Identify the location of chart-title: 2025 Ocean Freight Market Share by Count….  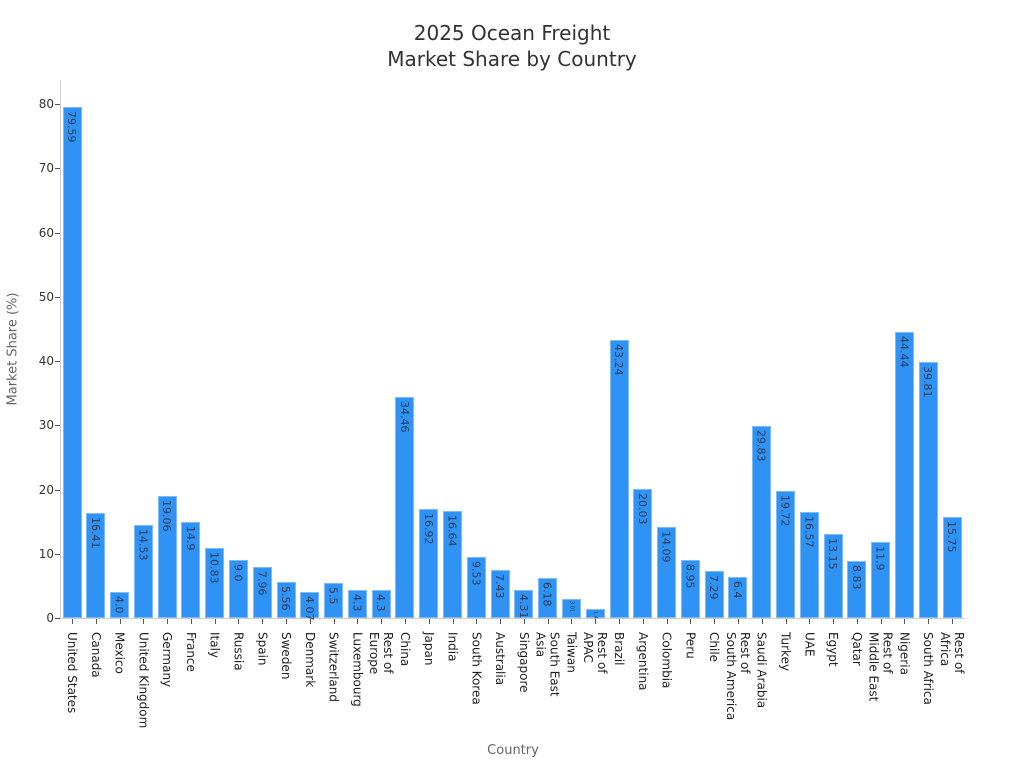
(512, 46).